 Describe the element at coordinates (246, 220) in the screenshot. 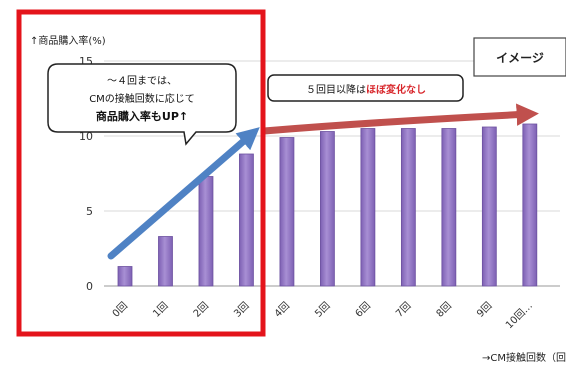

I see `bar-3回` at that location.